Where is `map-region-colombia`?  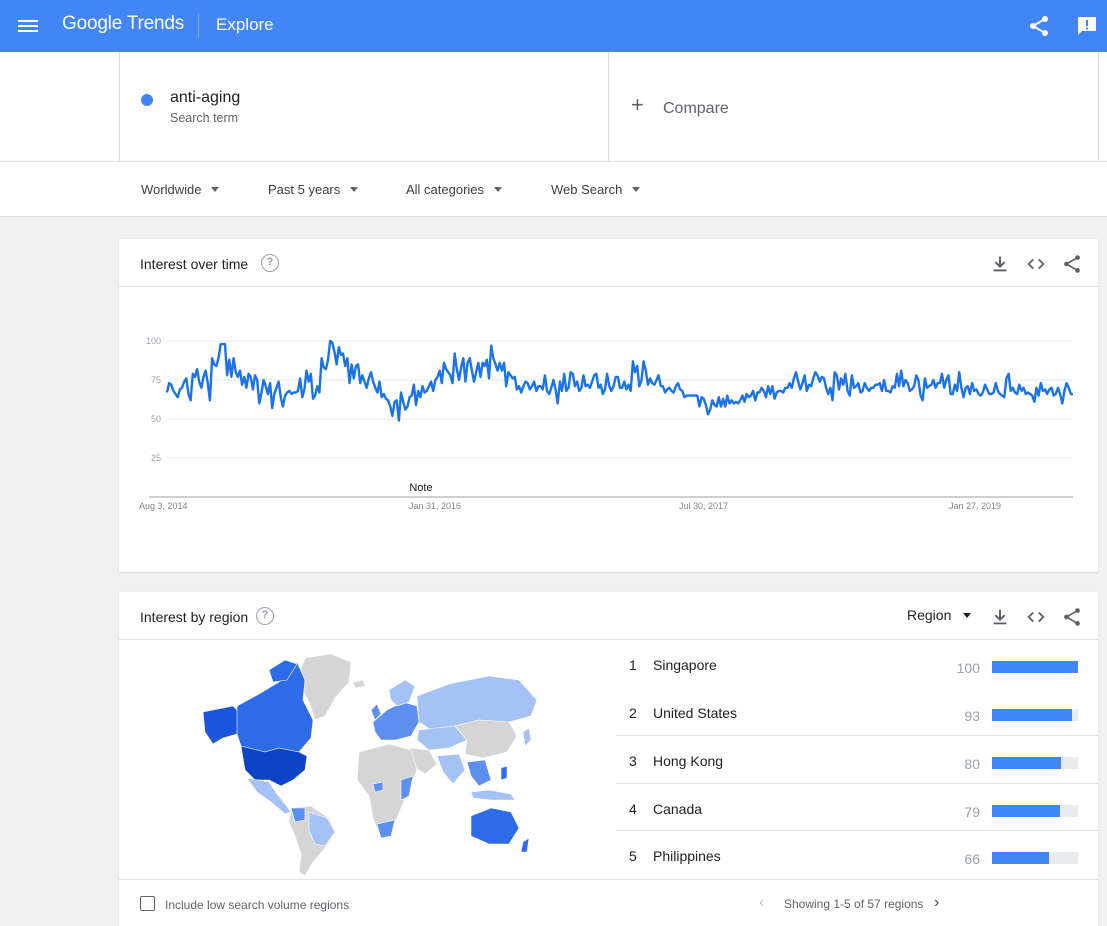
map-region-colombia is located at coordinates (298, 815).